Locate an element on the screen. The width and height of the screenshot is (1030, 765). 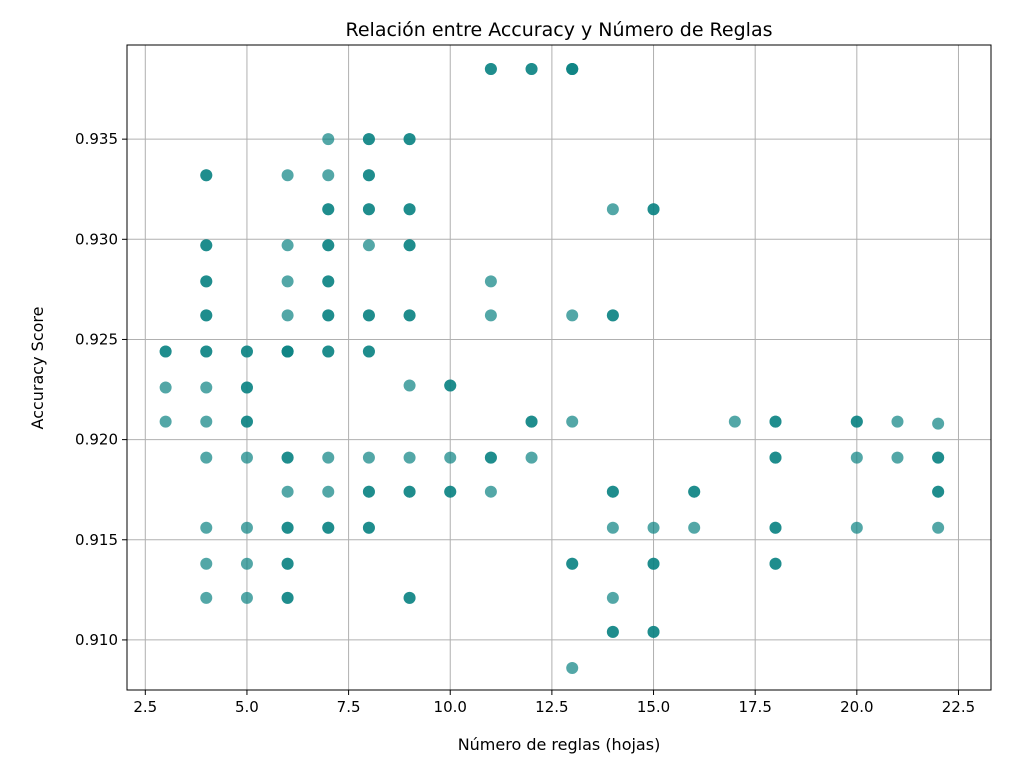
x-tick-label: 7.5 is located at coordinates (349, 707).